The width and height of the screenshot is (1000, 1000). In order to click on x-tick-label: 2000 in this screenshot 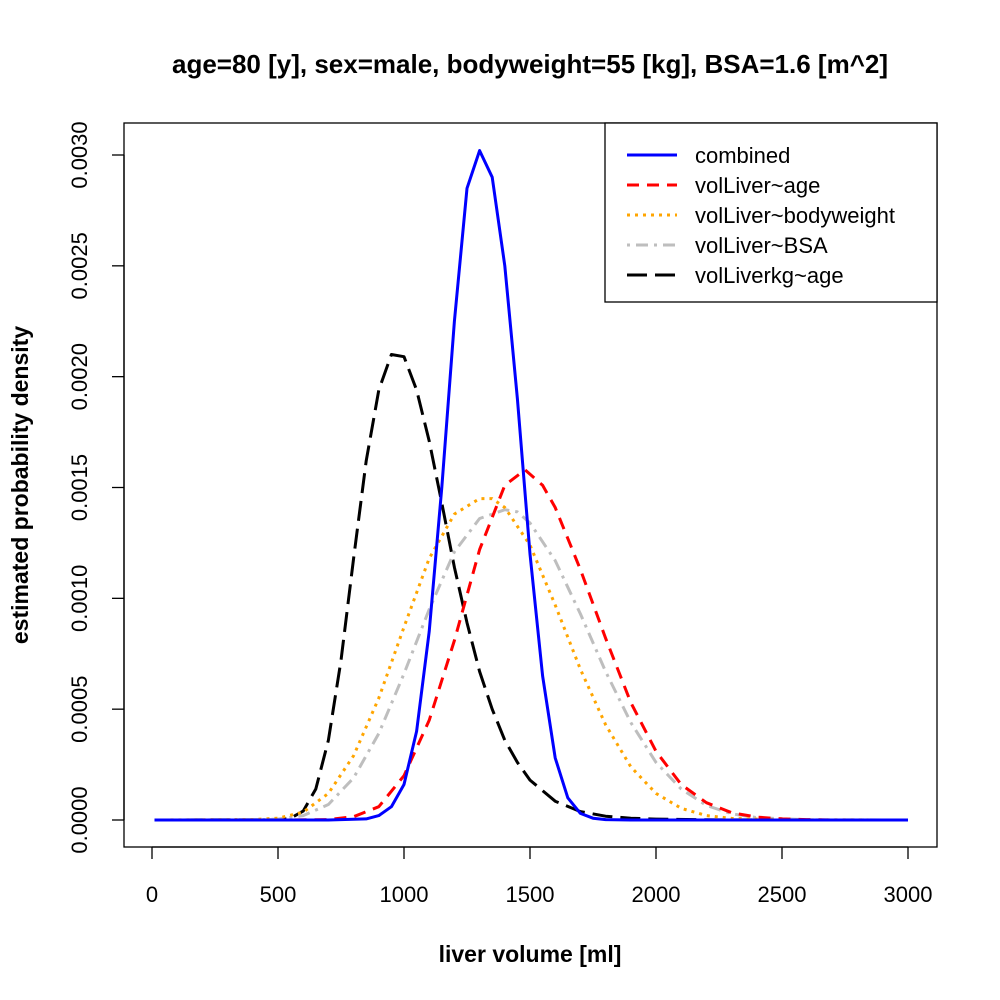, I will do `click(656, 894)`.